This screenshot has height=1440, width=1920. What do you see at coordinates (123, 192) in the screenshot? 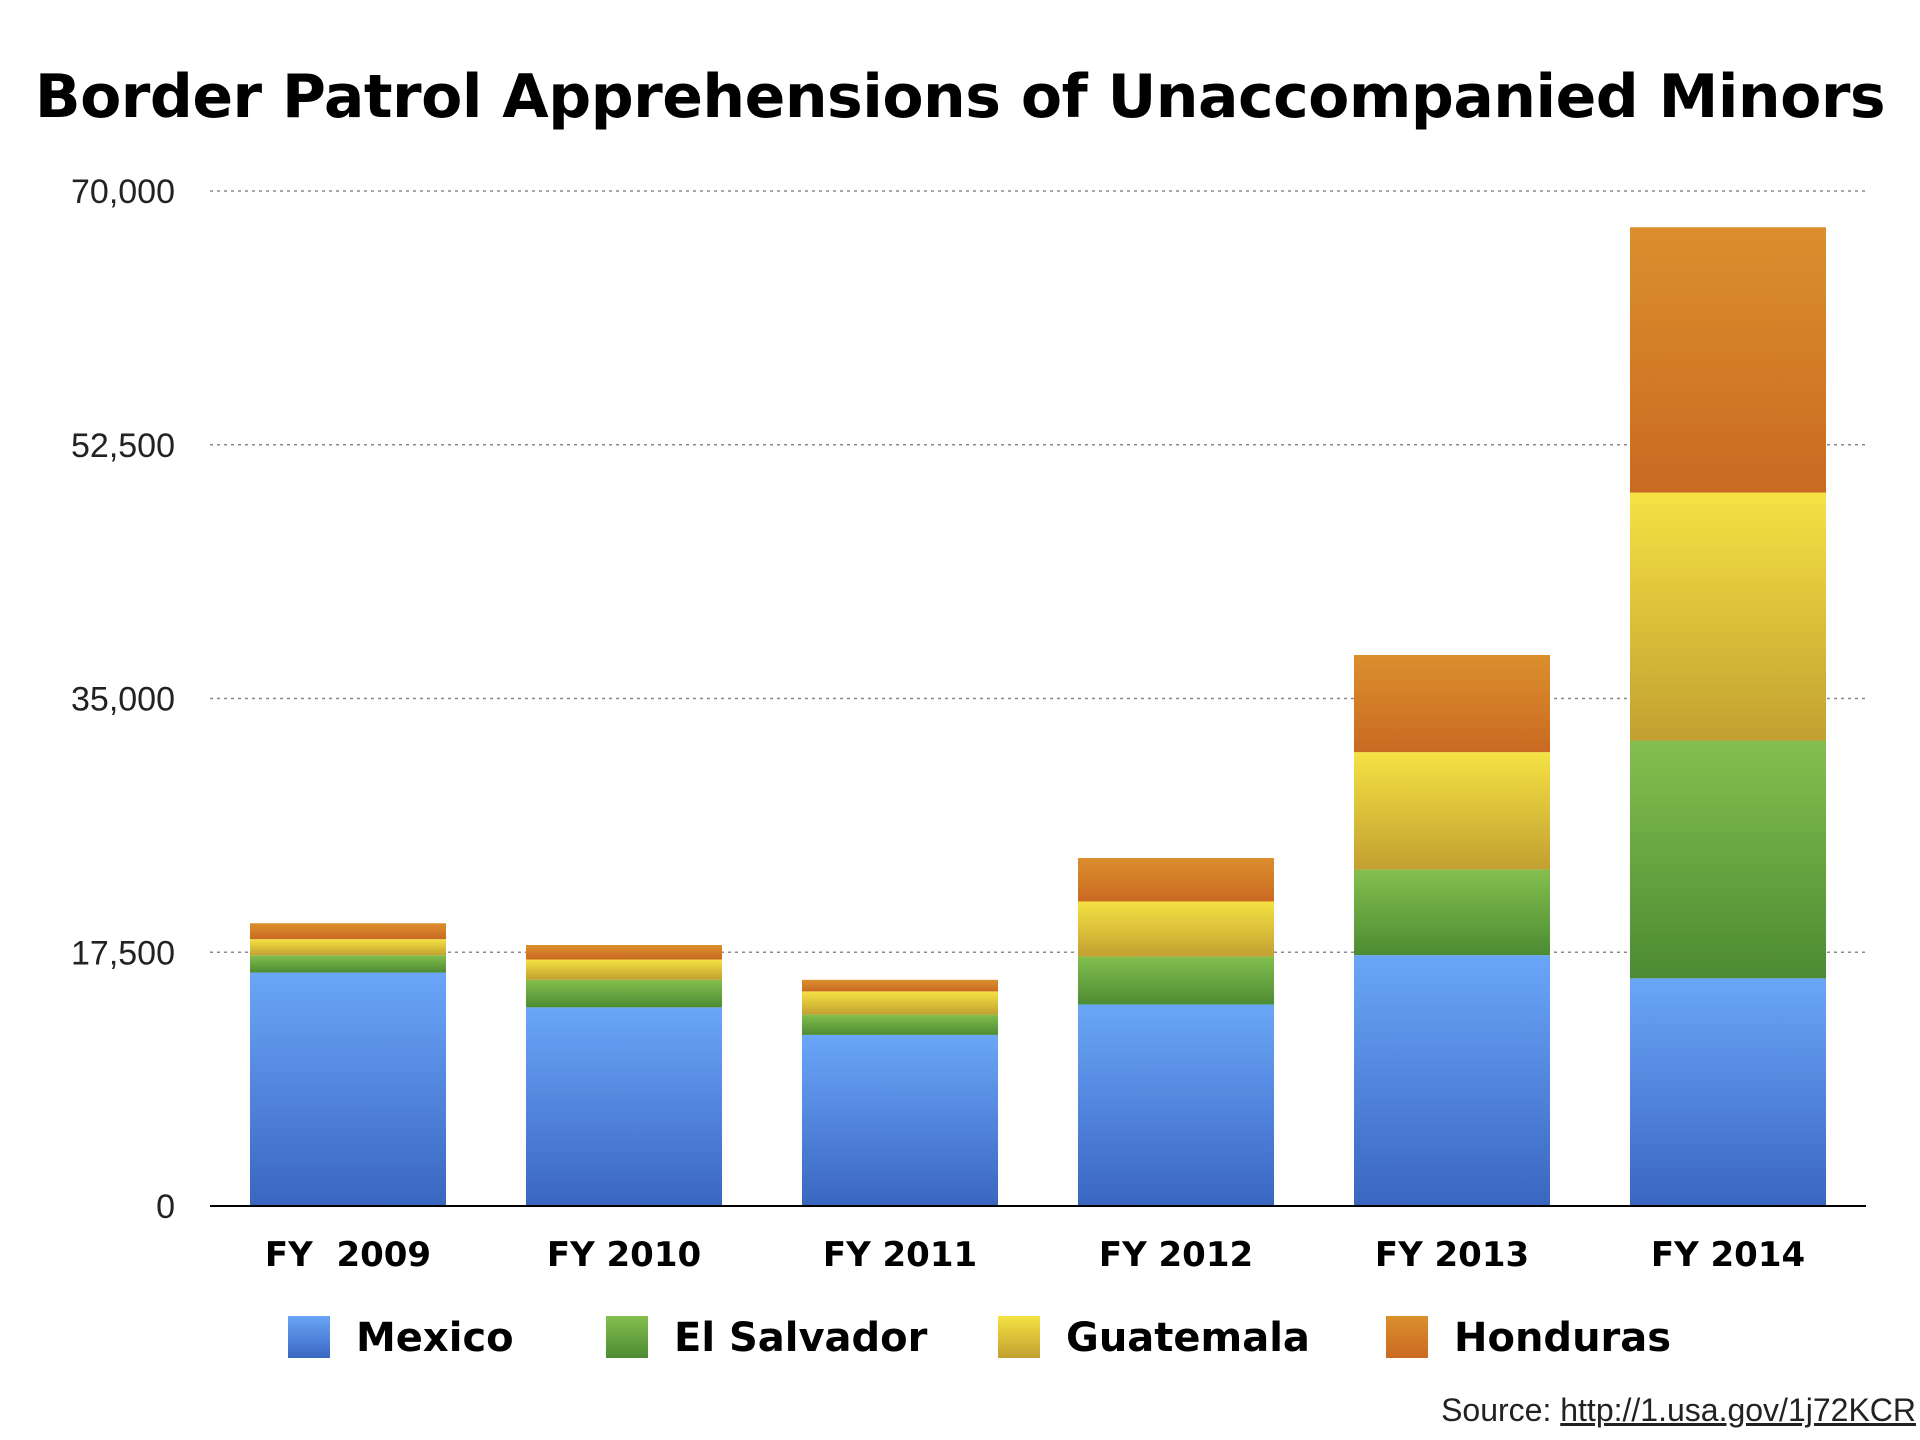
I see `y-tick-label: 70,000` at bounding box center [123, 192].